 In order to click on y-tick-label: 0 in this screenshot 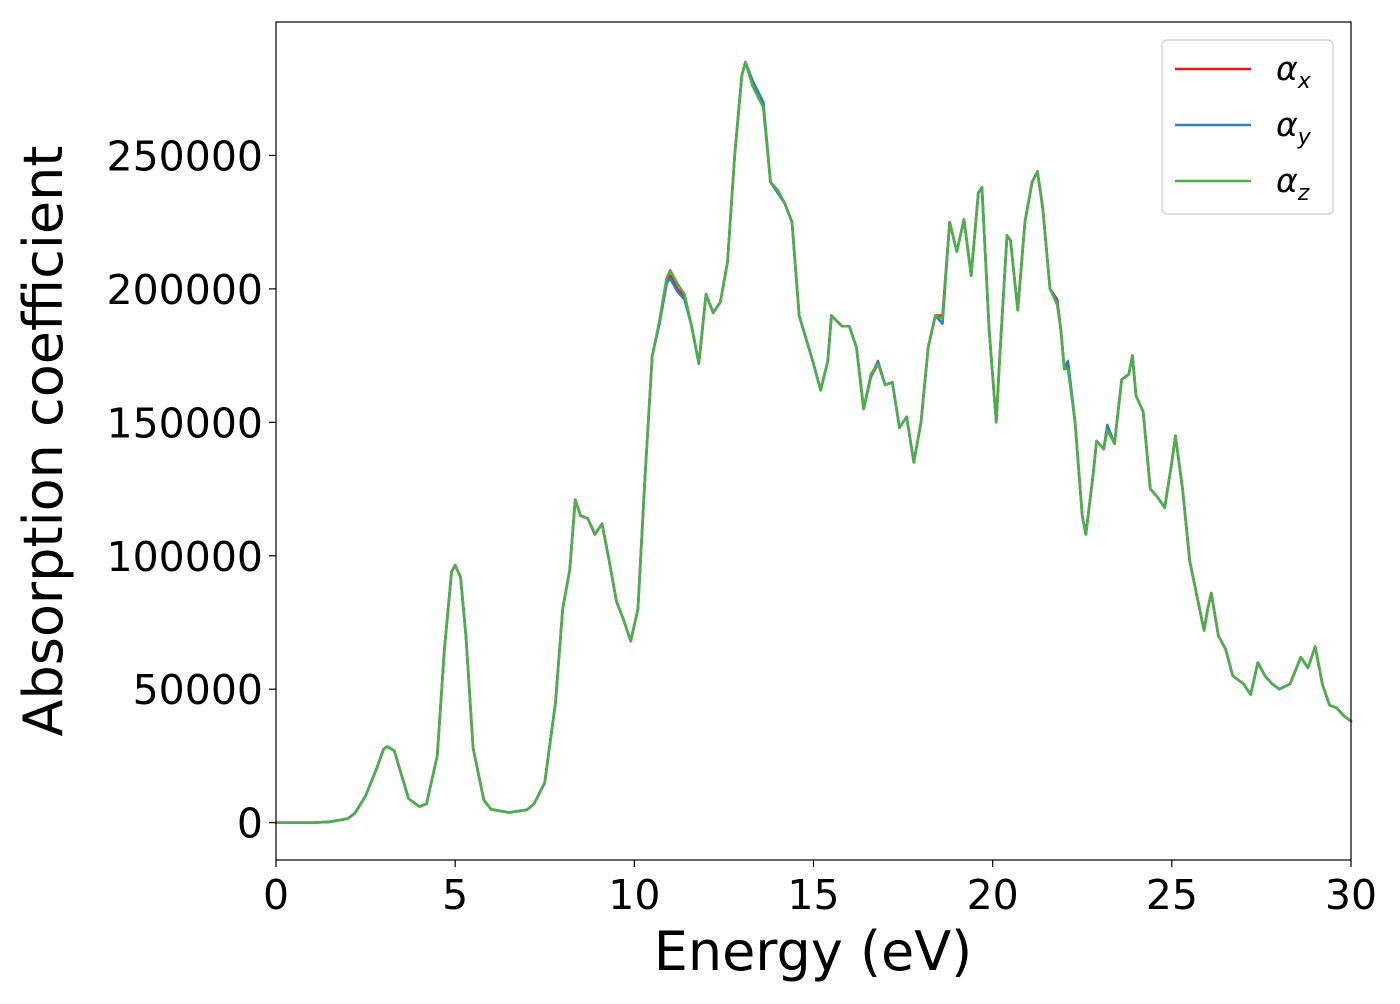, I will do `click(250, 824)`.